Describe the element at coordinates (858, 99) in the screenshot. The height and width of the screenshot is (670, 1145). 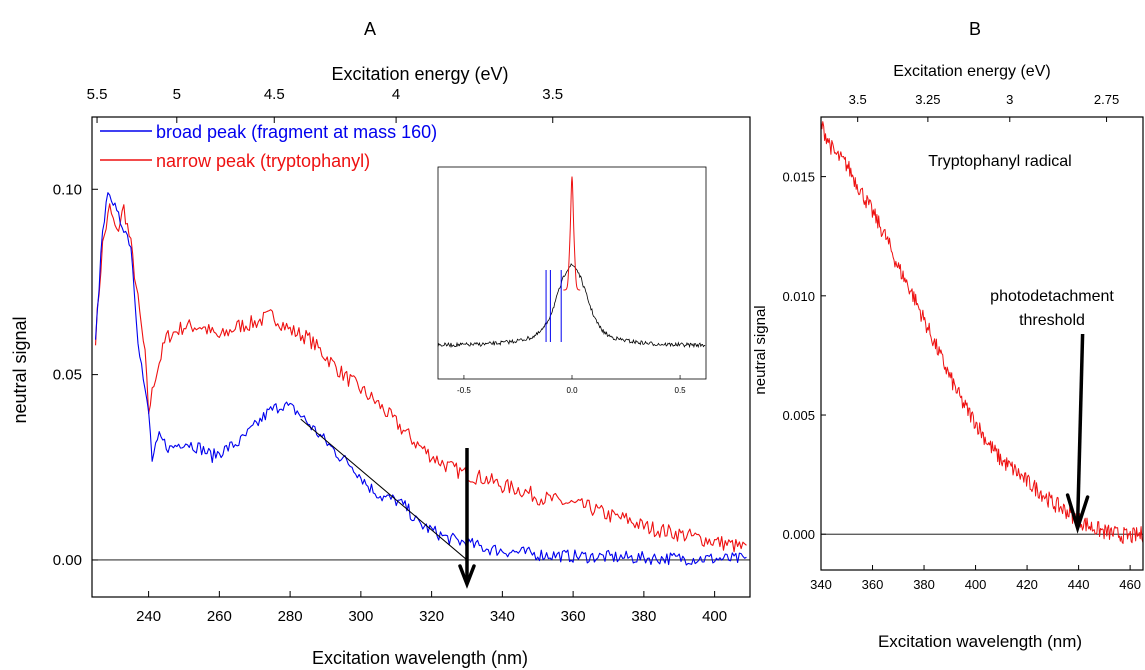
I see `panel-b-top-tick-label: 3.5` at that location.